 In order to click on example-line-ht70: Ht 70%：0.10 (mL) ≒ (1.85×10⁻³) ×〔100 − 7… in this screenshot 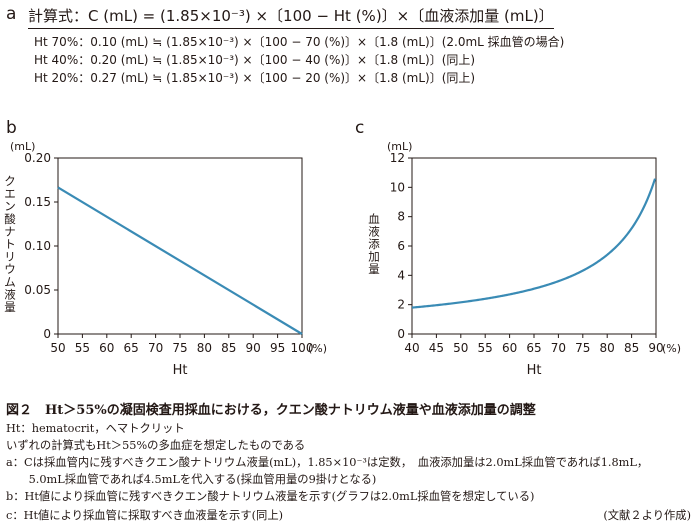, I will do `click(299, 42)`.